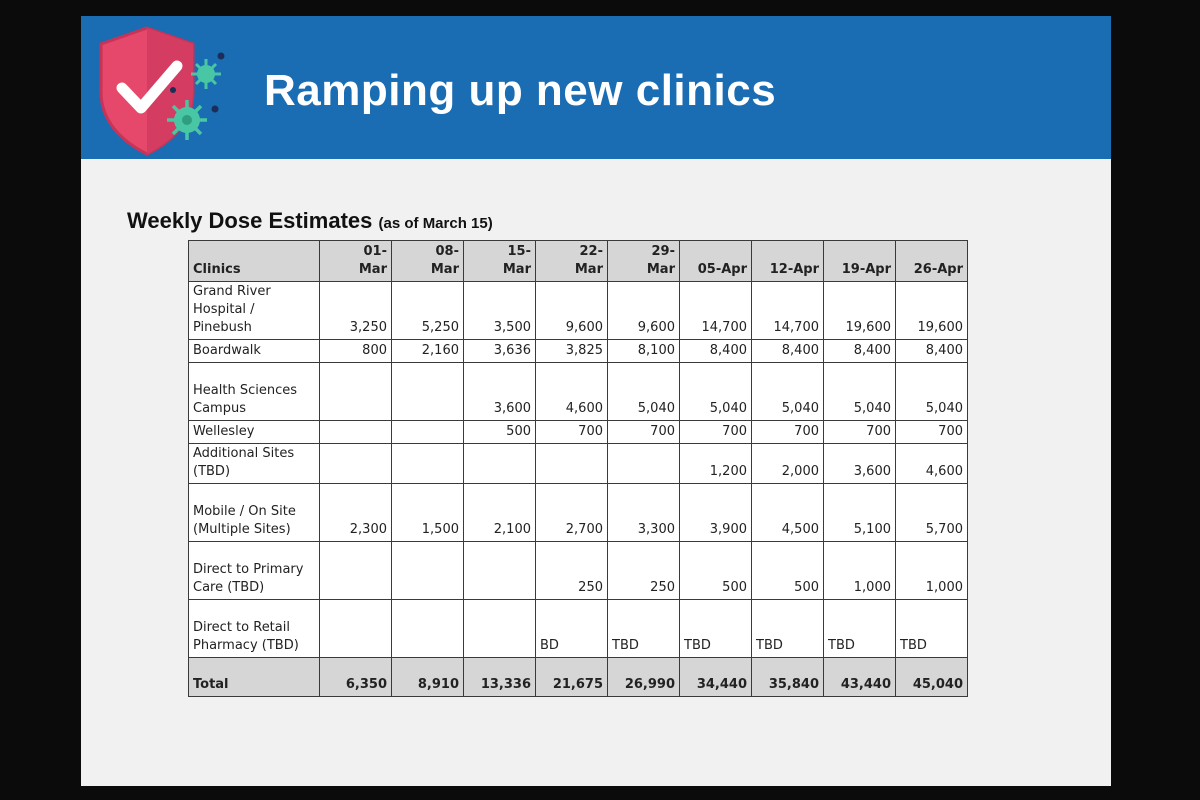 The height and width of the screenshot is (800, 1200). What do you see at coordinates (427, 351) in the screenshot?
I see `dose-cell: 2,160` at bounding box center [427, 351].